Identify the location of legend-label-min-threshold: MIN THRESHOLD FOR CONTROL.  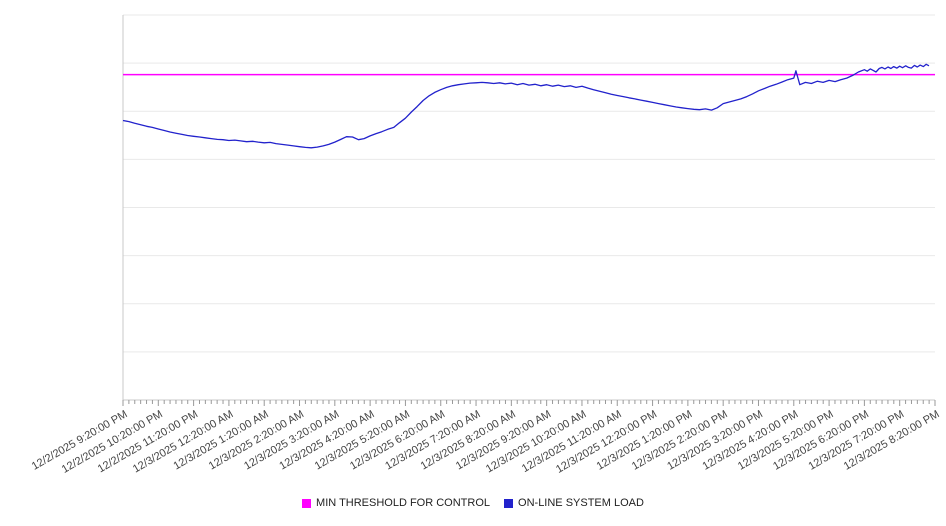
(403, 503).